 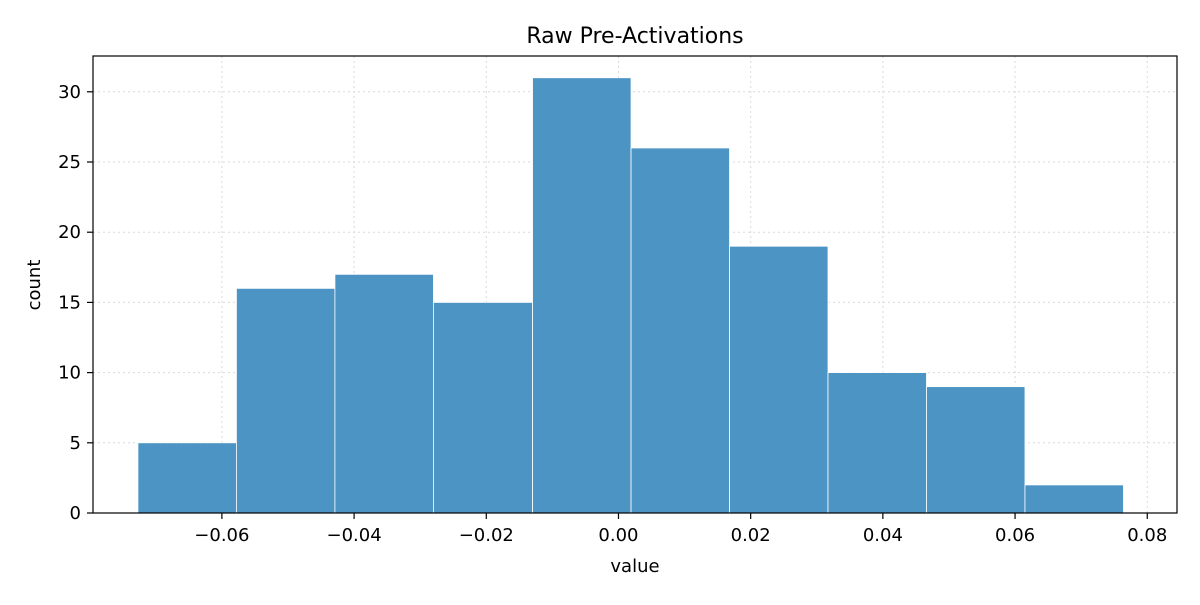 I want to click on y-tick-label: 10, so click(x=69, y=373).